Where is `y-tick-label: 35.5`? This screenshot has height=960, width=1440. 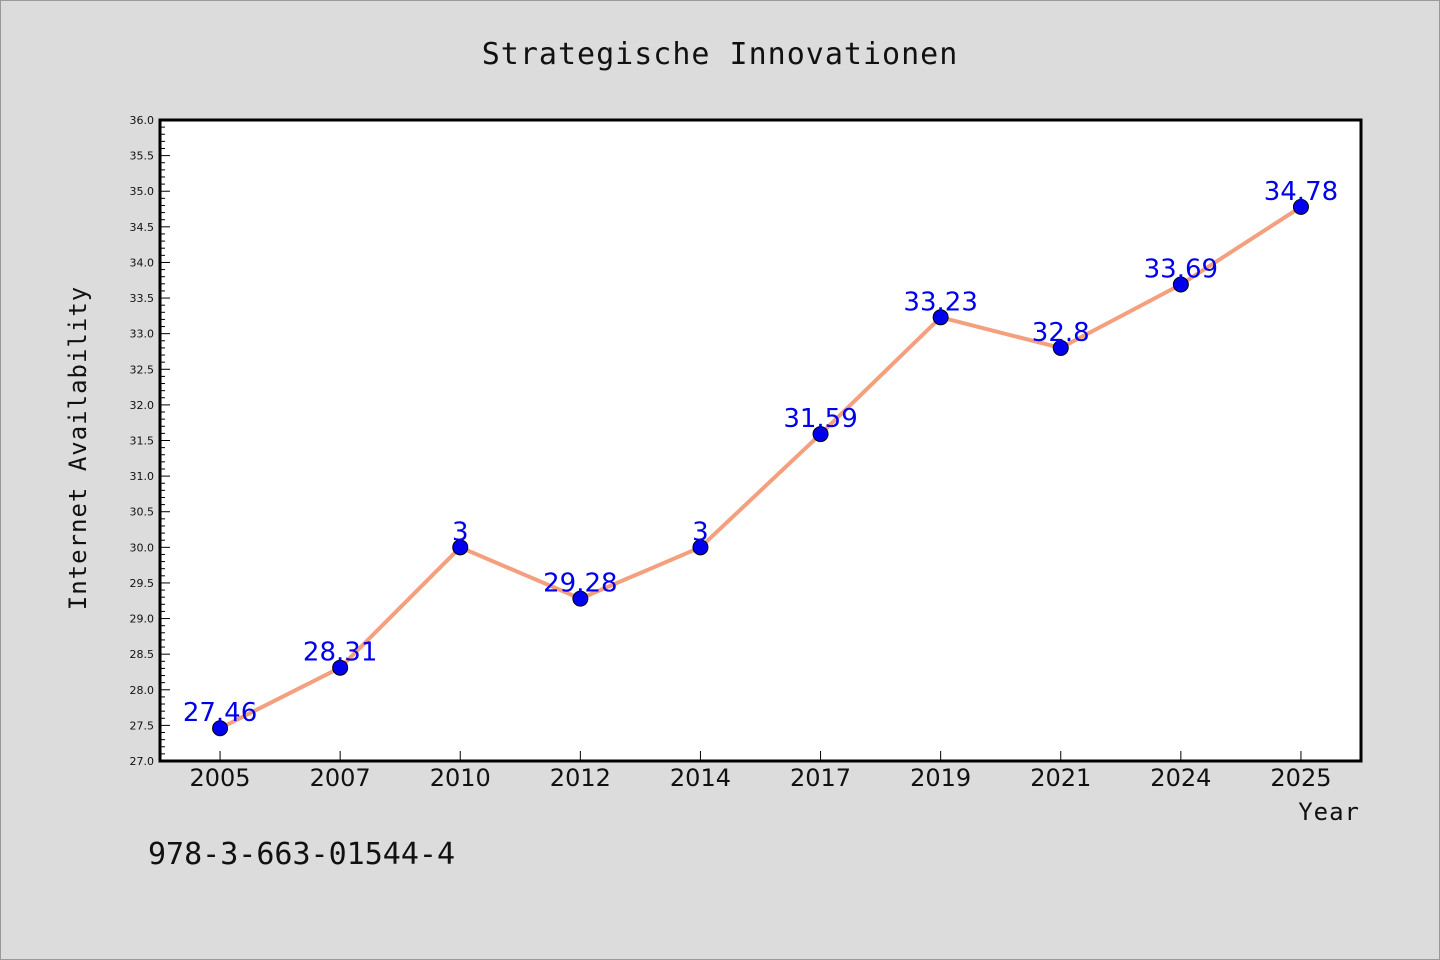
y-tick-label: 35.5 is located at coordinates (142, 156).